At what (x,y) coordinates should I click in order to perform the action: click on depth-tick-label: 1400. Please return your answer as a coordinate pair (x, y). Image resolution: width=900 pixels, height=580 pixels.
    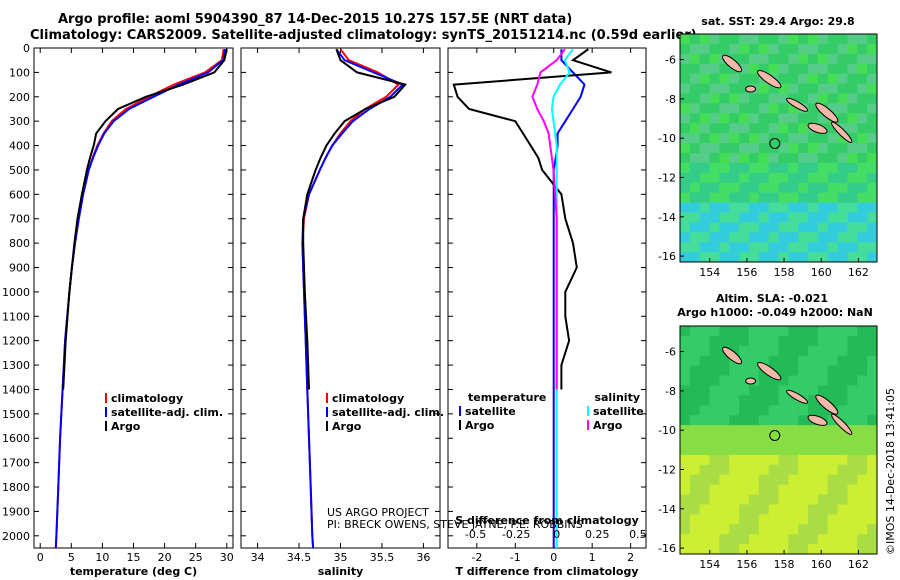
    Looking at the image, I should click on (16, 389).